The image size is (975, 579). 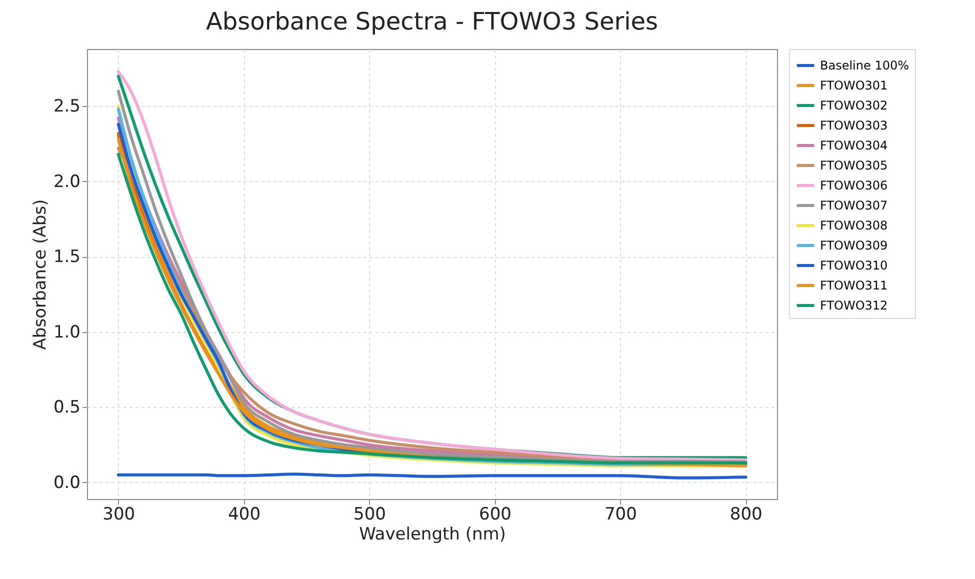 What do you see at coordinates (66, 182) in the screenshot?
I see `y-tick-label: 2.0` at bounding box center [66, 182].